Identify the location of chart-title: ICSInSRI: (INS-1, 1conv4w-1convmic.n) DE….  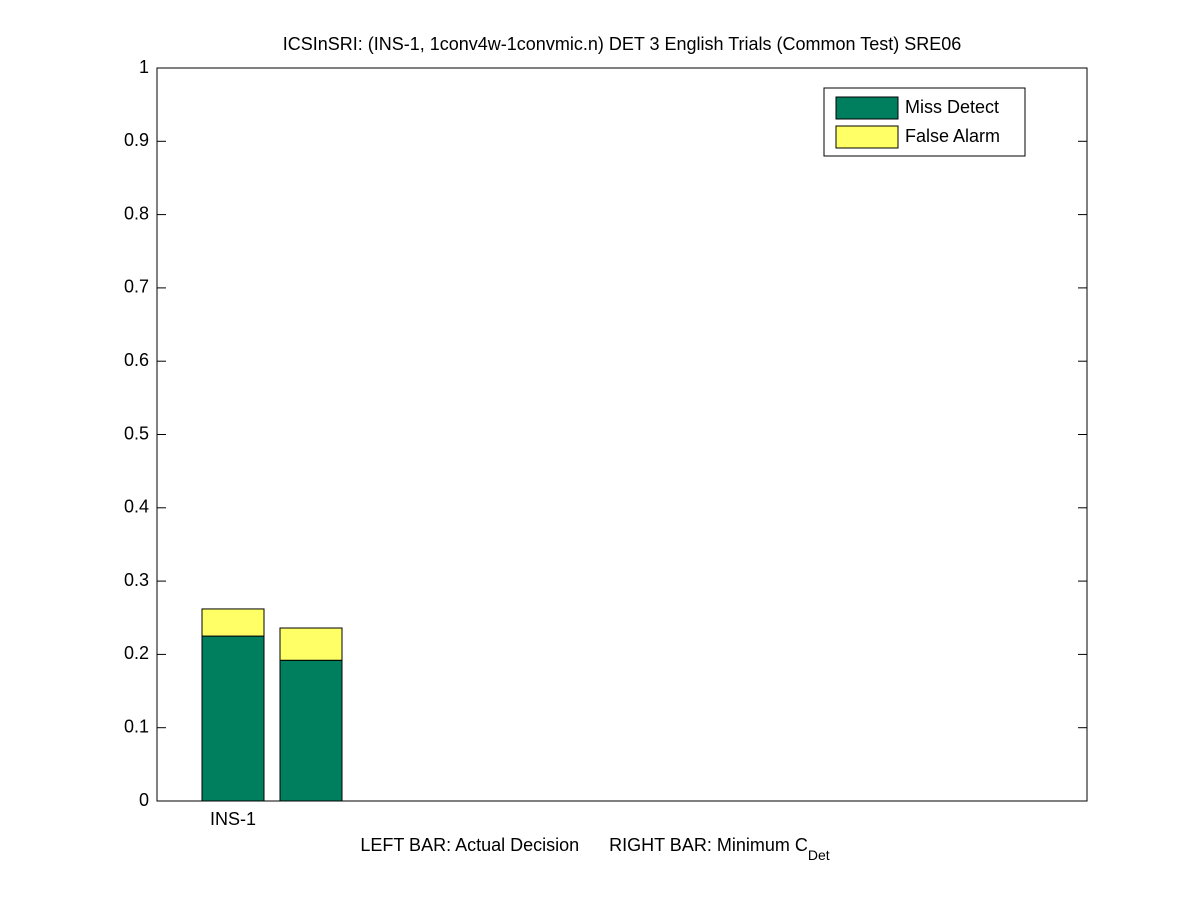
(622, 44).